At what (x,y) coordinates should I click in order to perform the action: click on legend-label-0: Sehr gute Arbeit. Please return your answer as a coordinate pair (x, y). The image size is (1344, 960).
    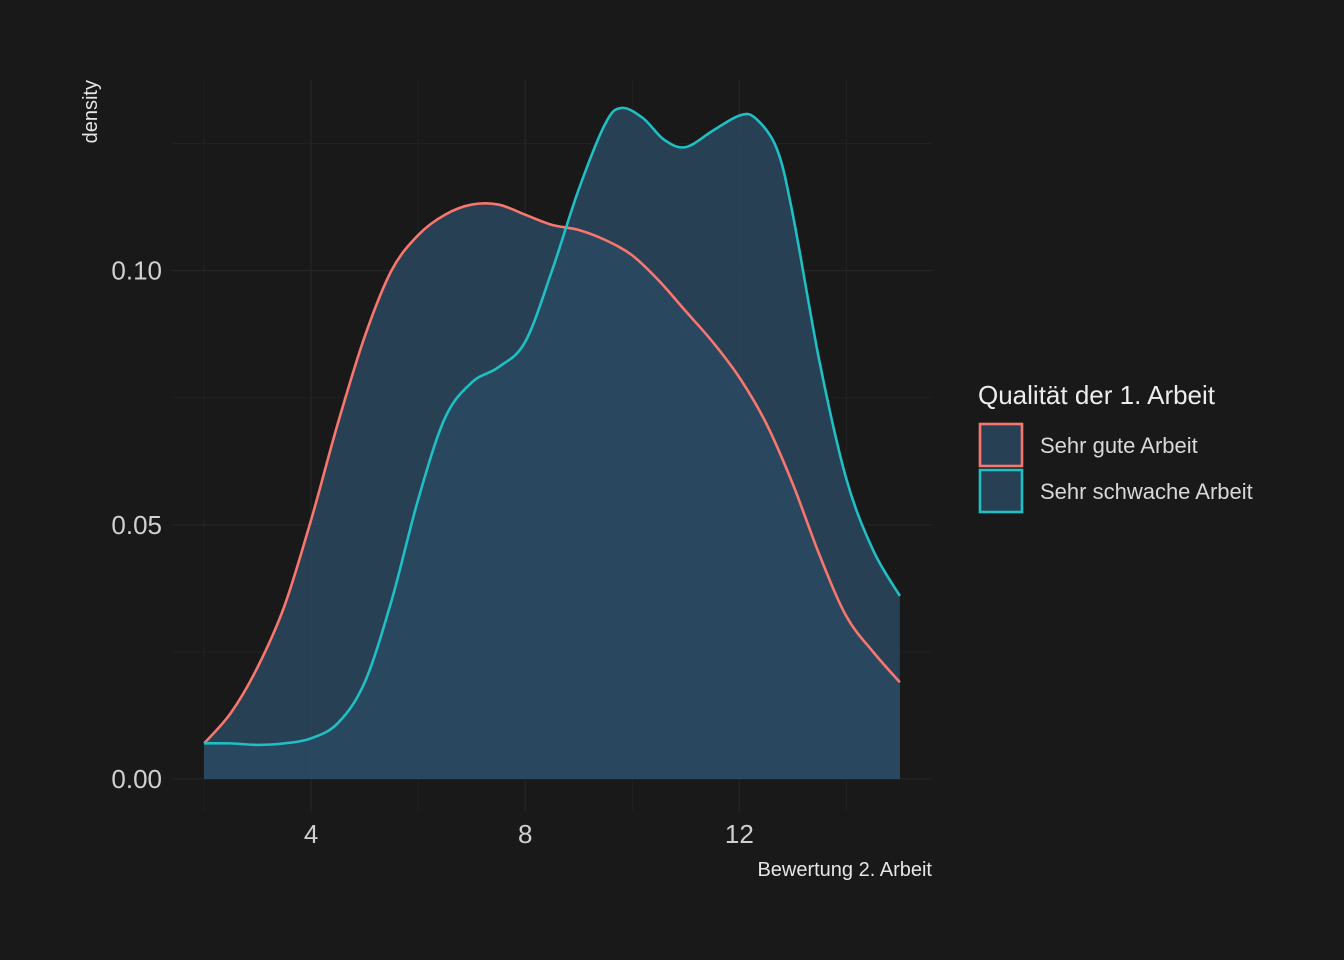
    Looking at the image, I should click on (1119, 445).